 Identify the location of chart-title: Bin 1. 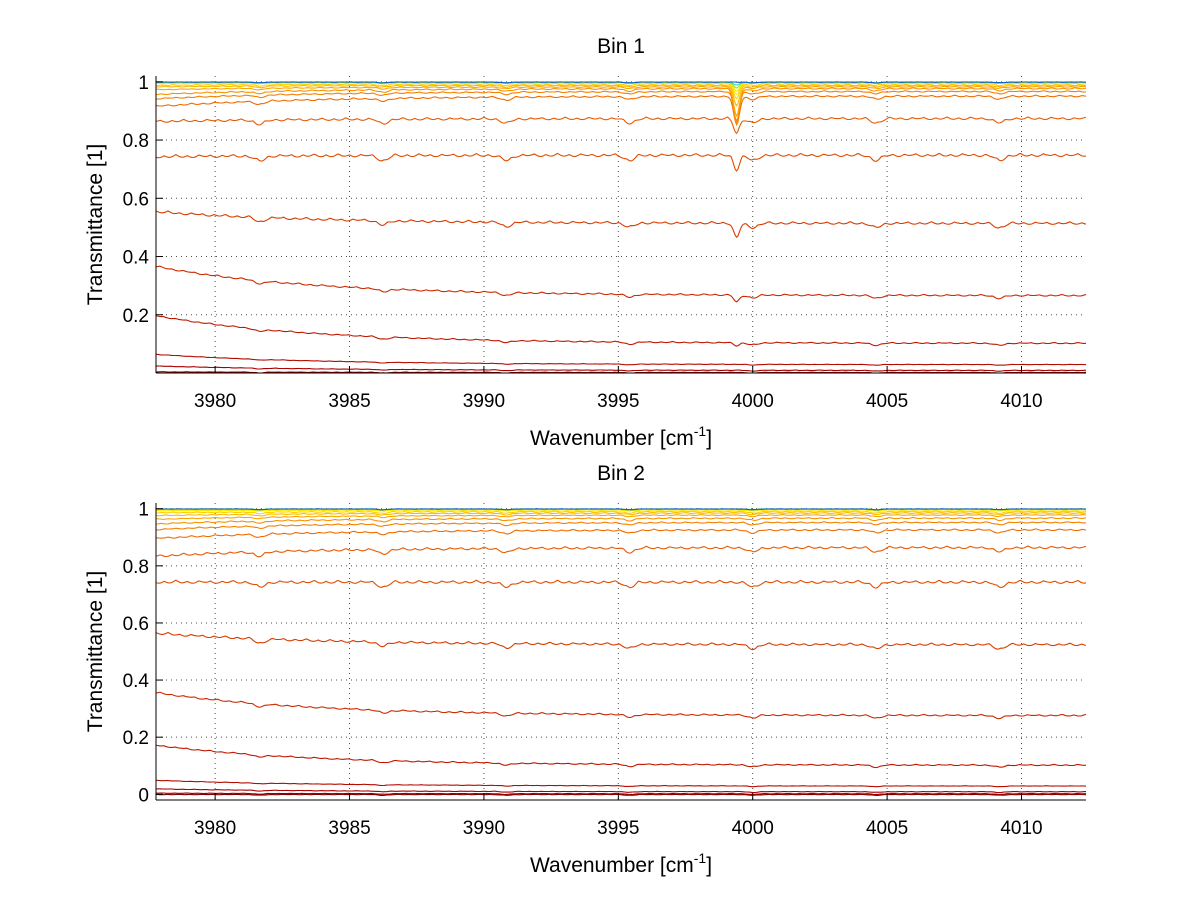
(621, 46).